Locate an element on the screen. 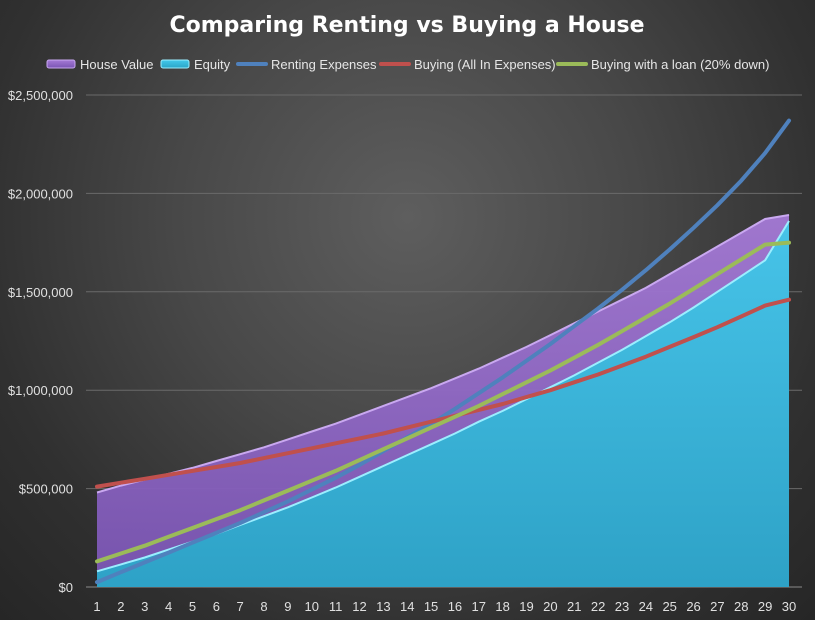 The width and height of the screenshot is (815, 620). x-tick-label: 30 is located at coordinates (789, 606).